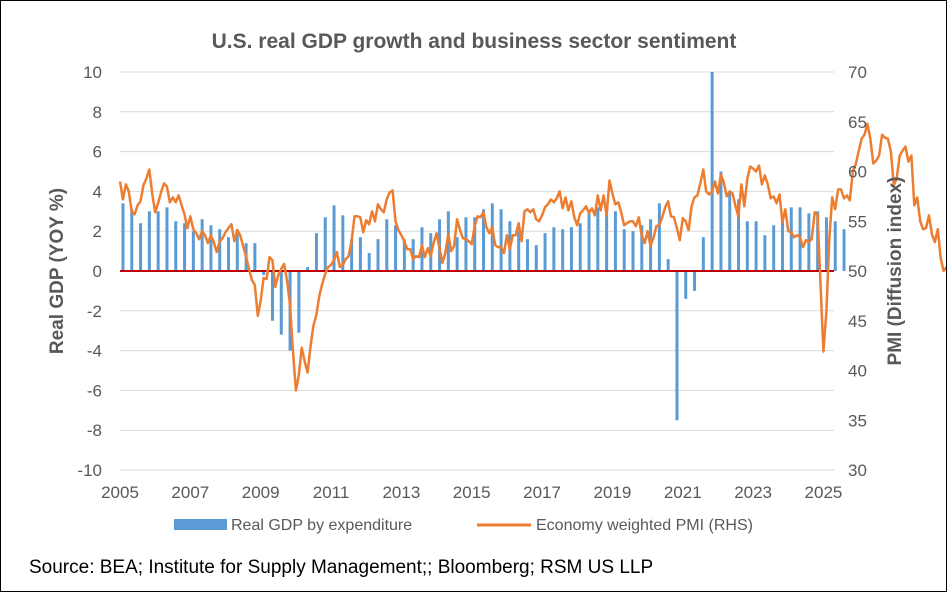  What do you see at coordinates (644, 525) in the screenshot?
I see `legend-label-pmi: Economy weighted PMI (RHS)` at bounding box center [644, 525].